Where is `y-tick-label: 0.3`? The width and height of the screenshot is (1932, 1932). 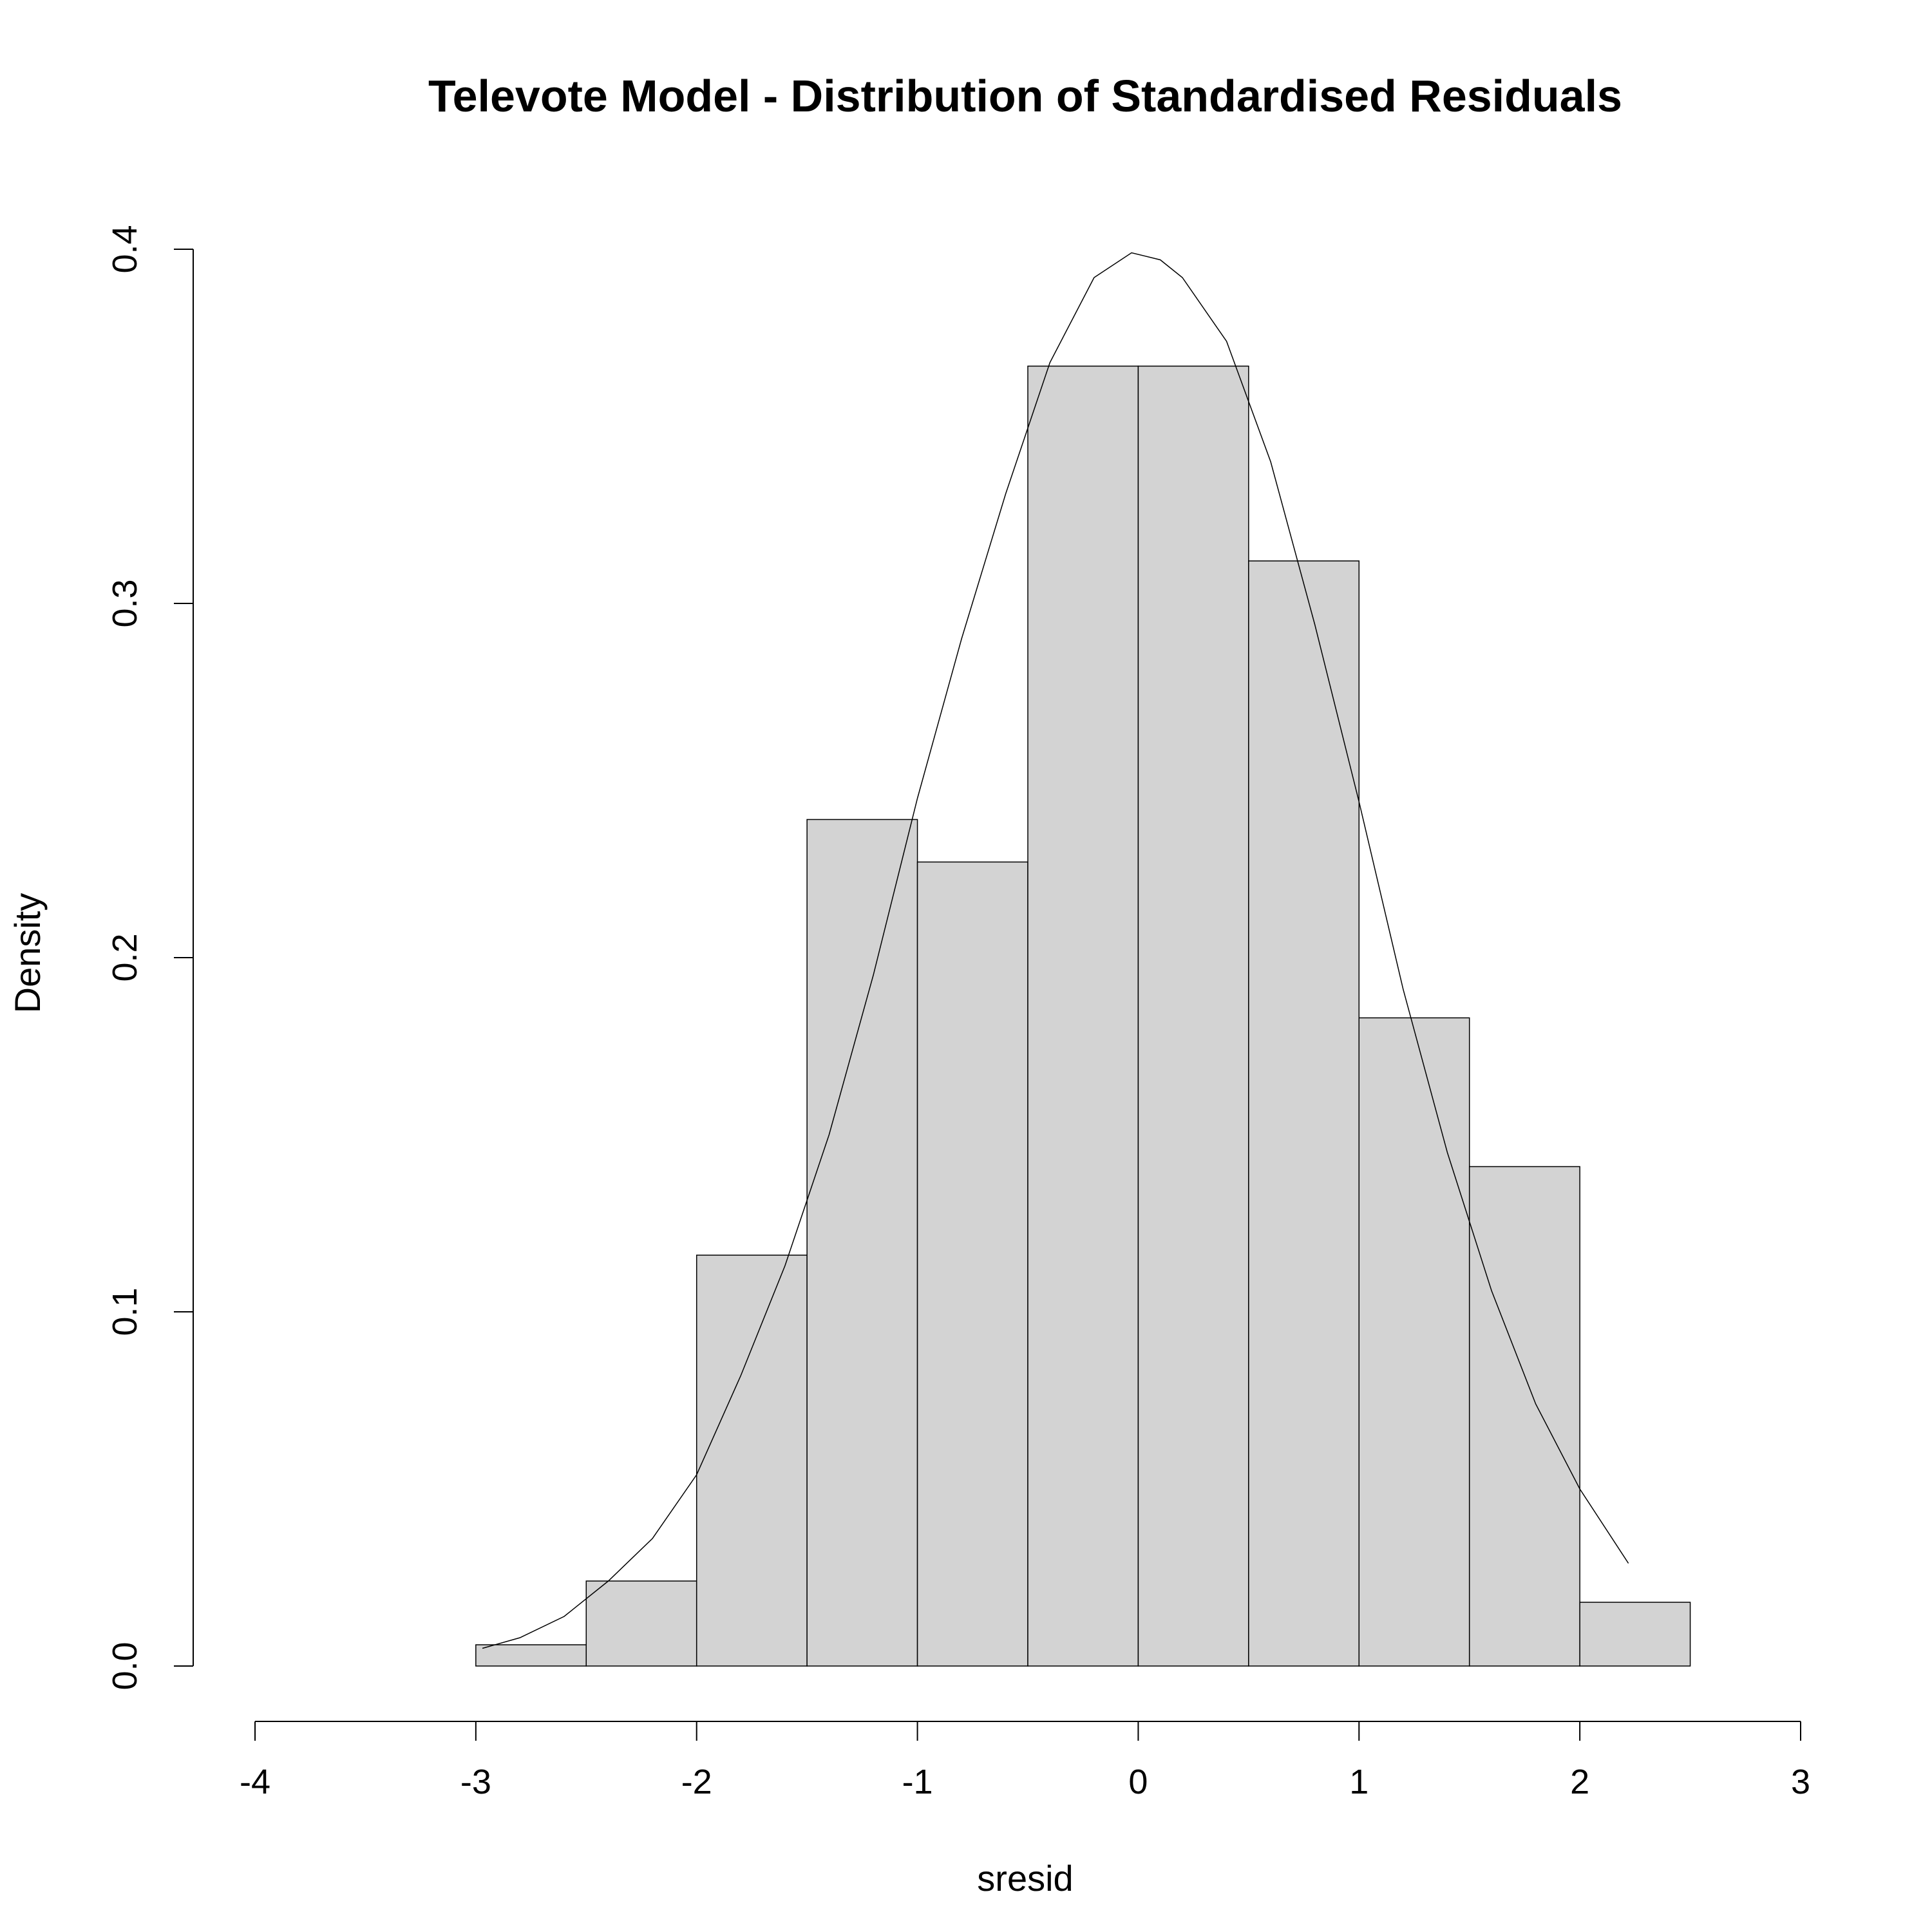
y-tick-label: 0.3 is located at coordinates (125, 603).